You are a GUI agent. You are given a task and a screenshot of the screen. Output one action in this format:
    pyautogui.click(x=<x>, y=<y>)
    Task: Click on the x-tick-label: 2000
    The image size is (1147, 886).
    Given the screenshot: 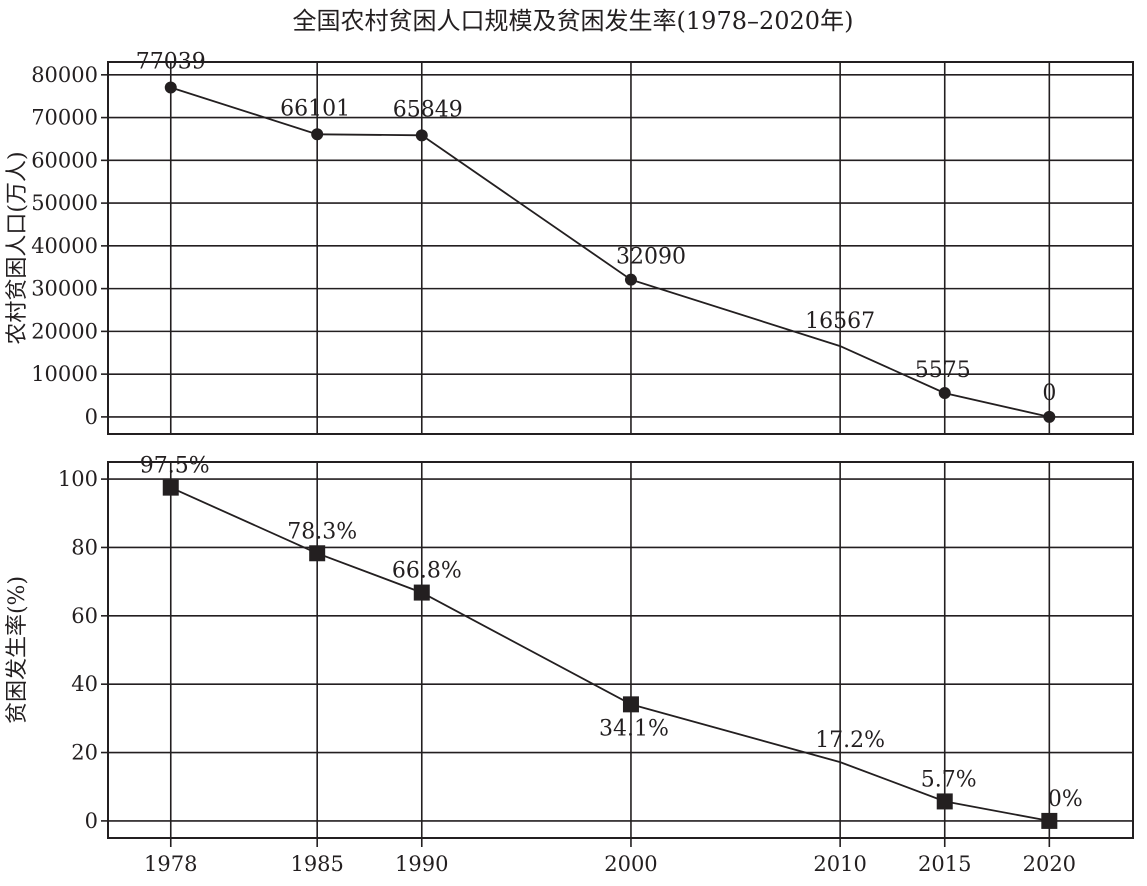 What is the action you would take?
    pyautogui.click(x=630, y=864)
    